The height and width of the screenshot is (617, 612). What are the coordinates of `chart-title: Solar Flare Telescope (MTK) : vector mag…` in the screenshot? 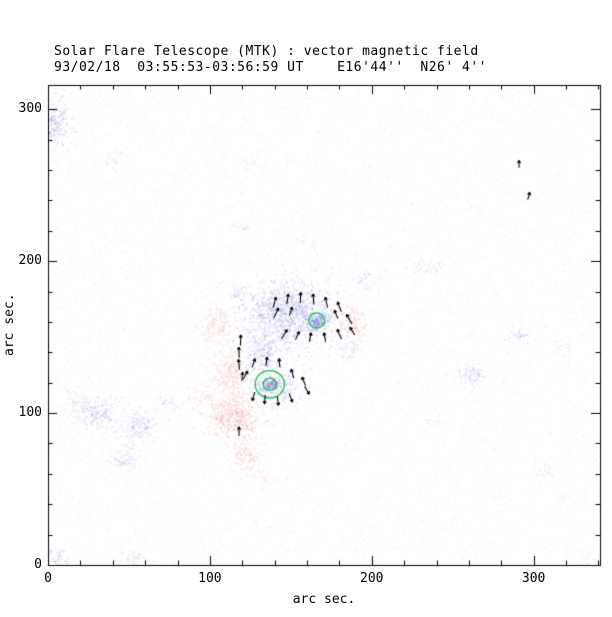 It's located at (266, 51).